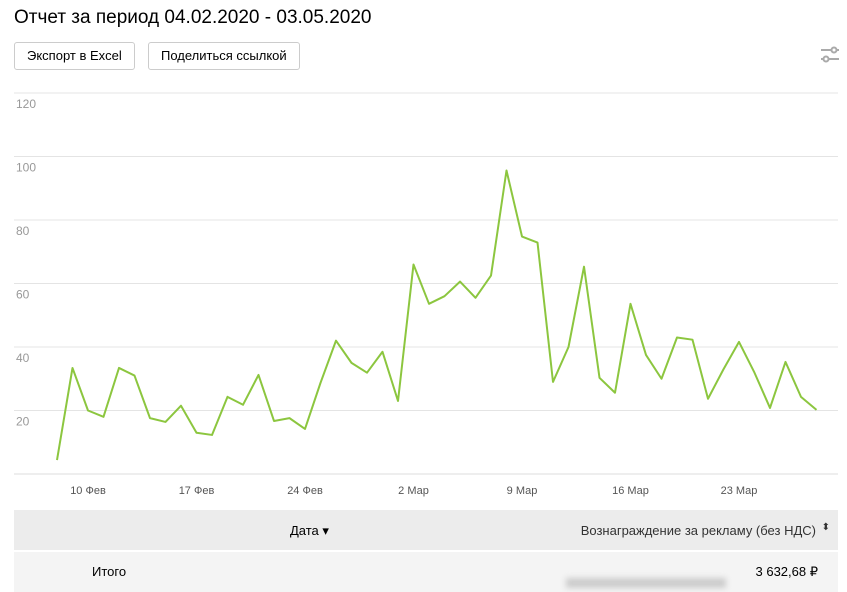 The height and width of the screenshot is (592, 847). What do you see at coordinates (23, 422) in the screenshot?
I see `y-tick-label: 20` at bounding box center [23, 422].